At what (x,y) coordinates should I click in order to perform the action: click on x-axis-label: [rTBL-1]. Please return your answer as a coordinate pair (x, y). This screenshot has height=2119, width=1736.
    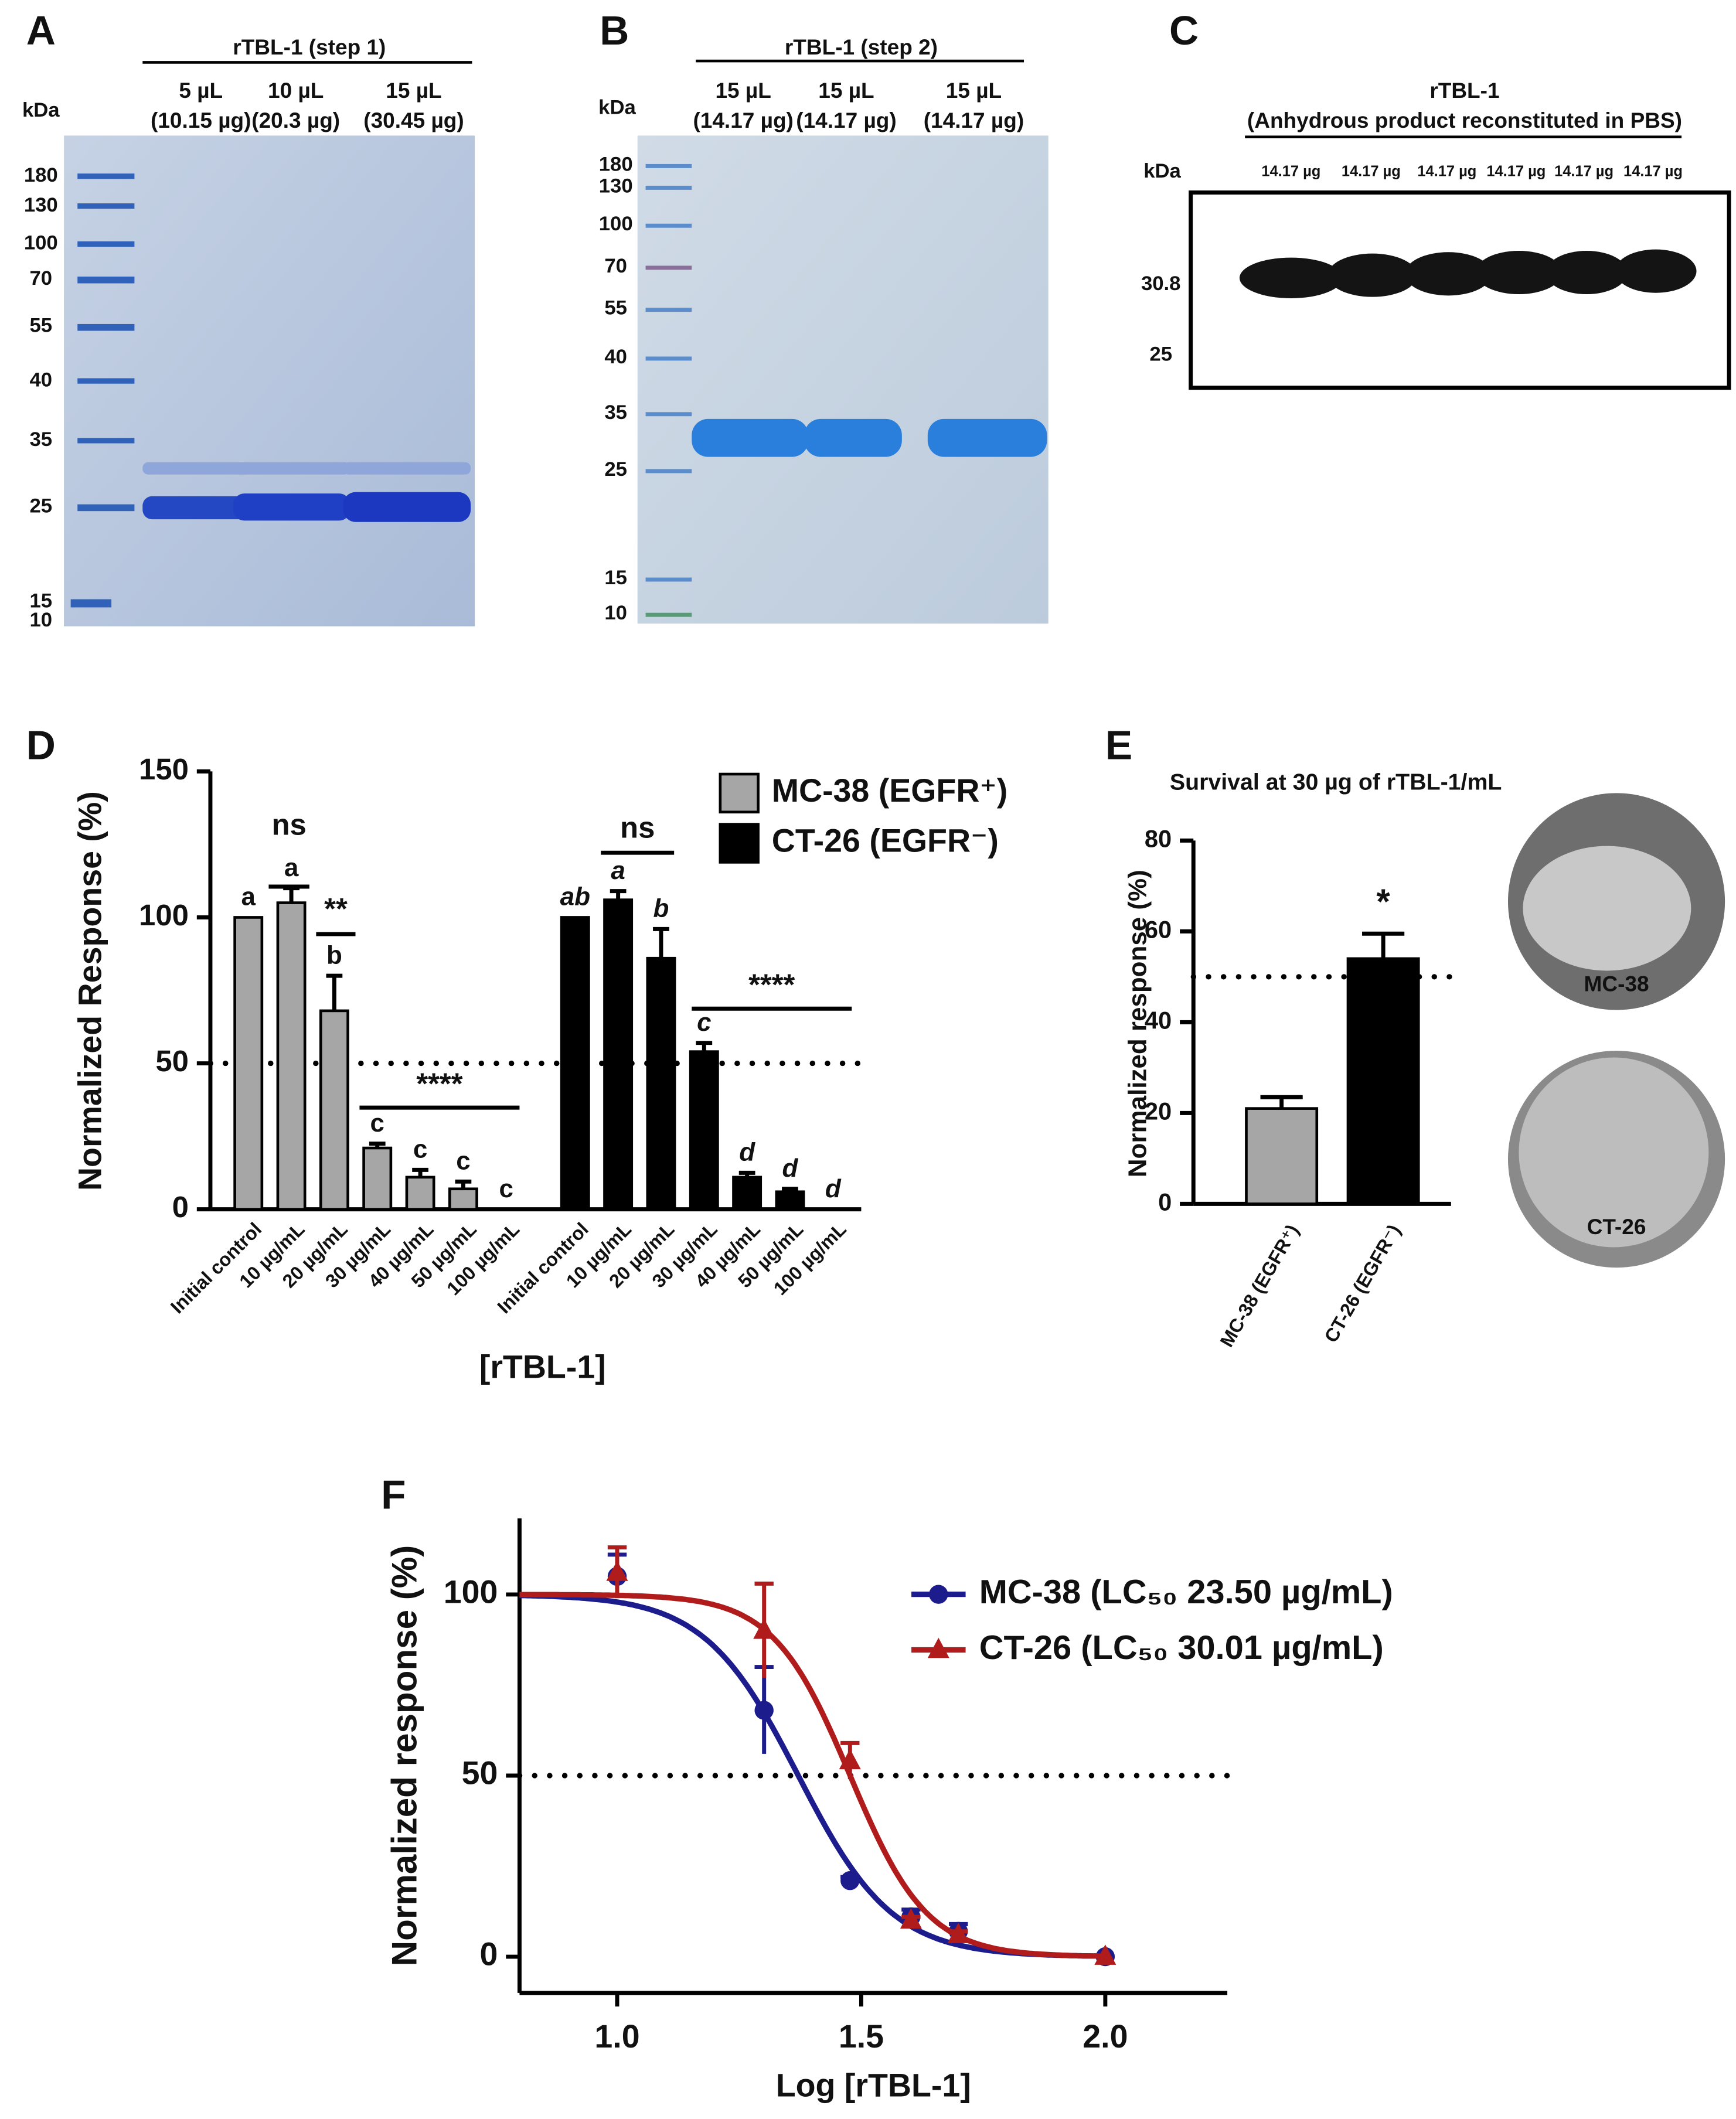
    Looking at the image, I should click on (542, 1366).